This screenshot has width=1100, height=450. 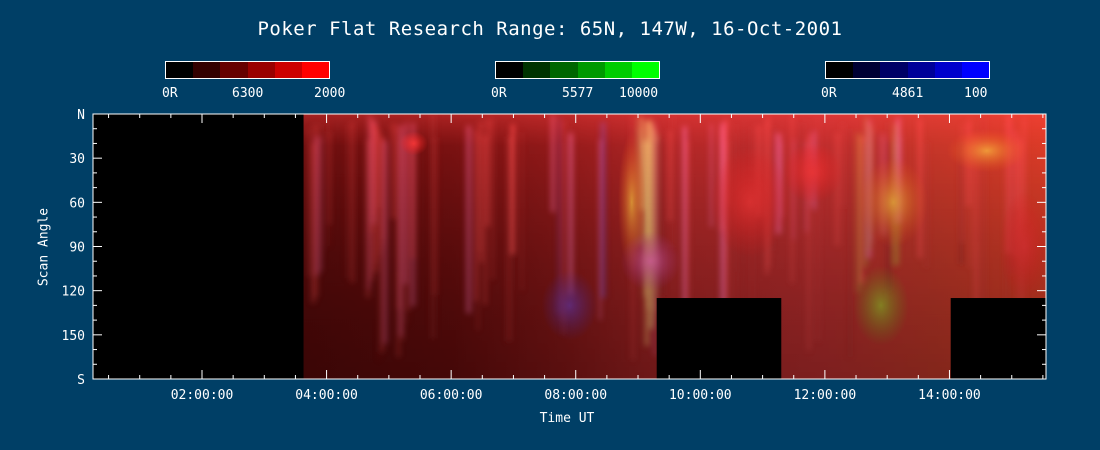 What do you see at coordinates (976, 93) in the screenshot?
I see `colorbar-4861-max-label: 100` at bounding box center [976, 93].